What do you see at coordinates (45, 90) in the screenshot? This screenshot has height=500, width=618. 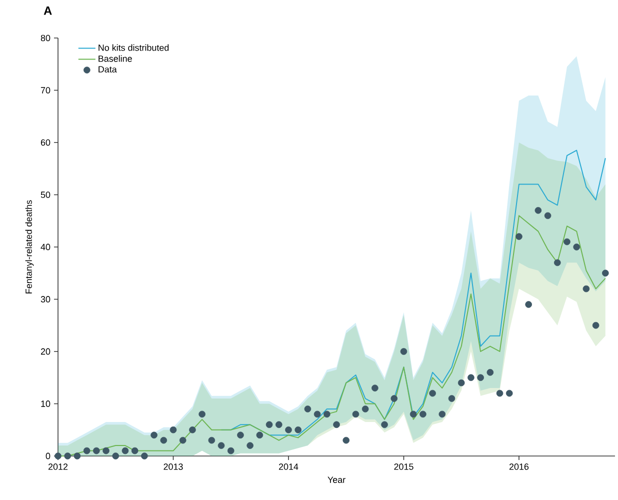 I see `y-tick-label: 70` at bounding box center [45, 90].